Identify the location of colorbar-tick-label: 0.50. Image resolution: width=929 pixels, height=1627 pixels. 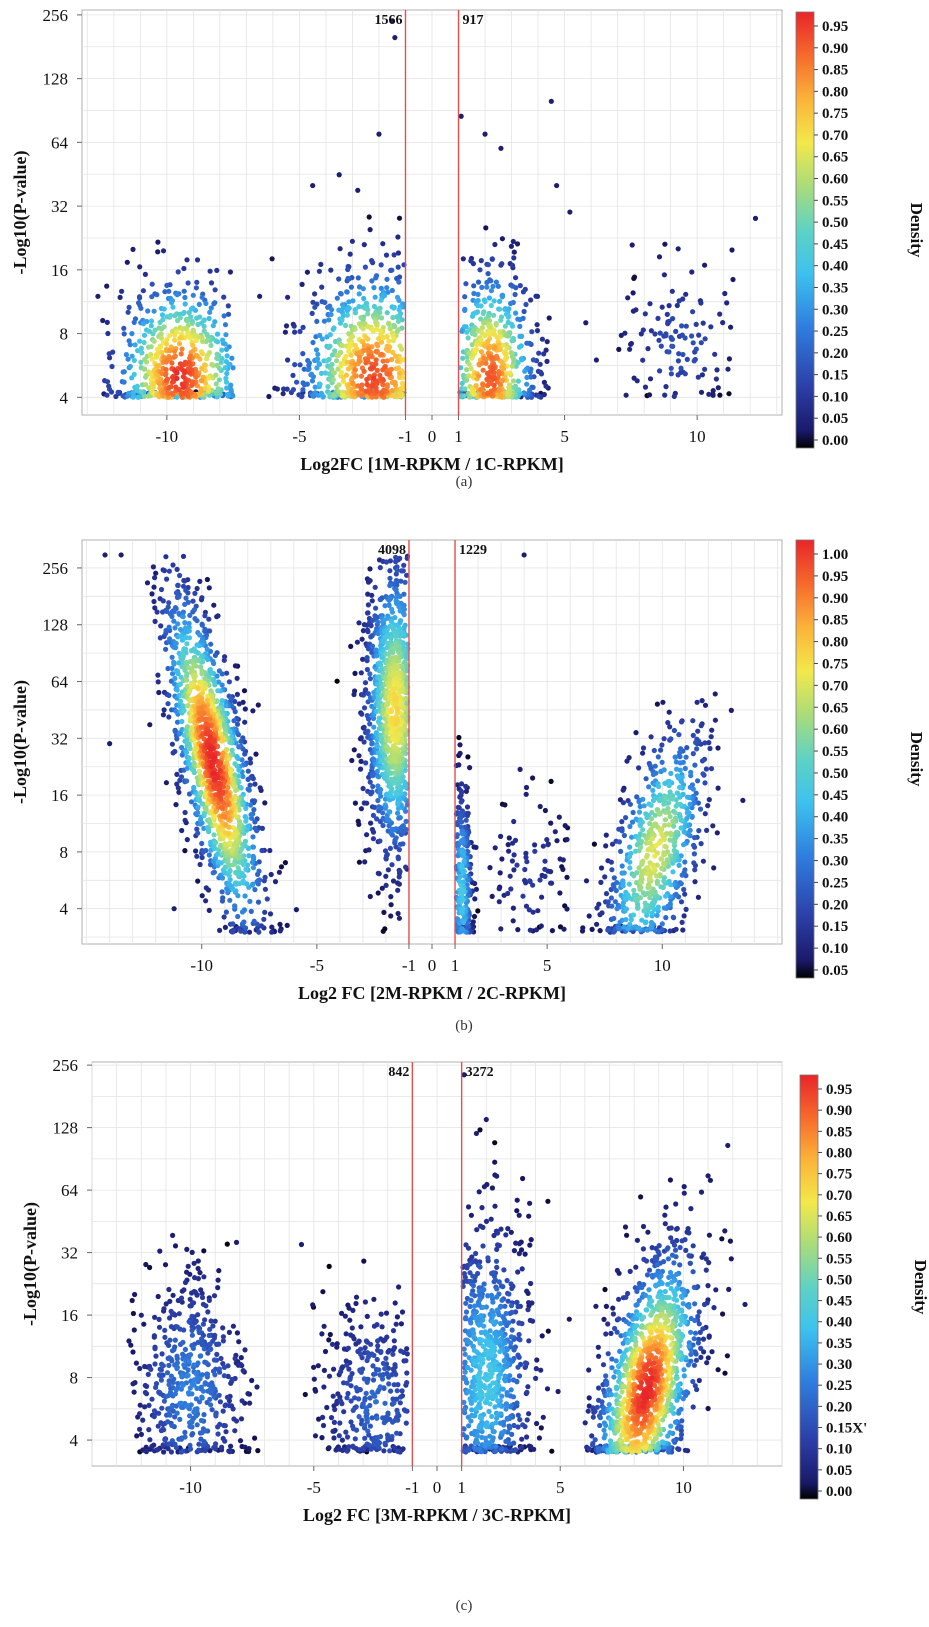
(835, 223).